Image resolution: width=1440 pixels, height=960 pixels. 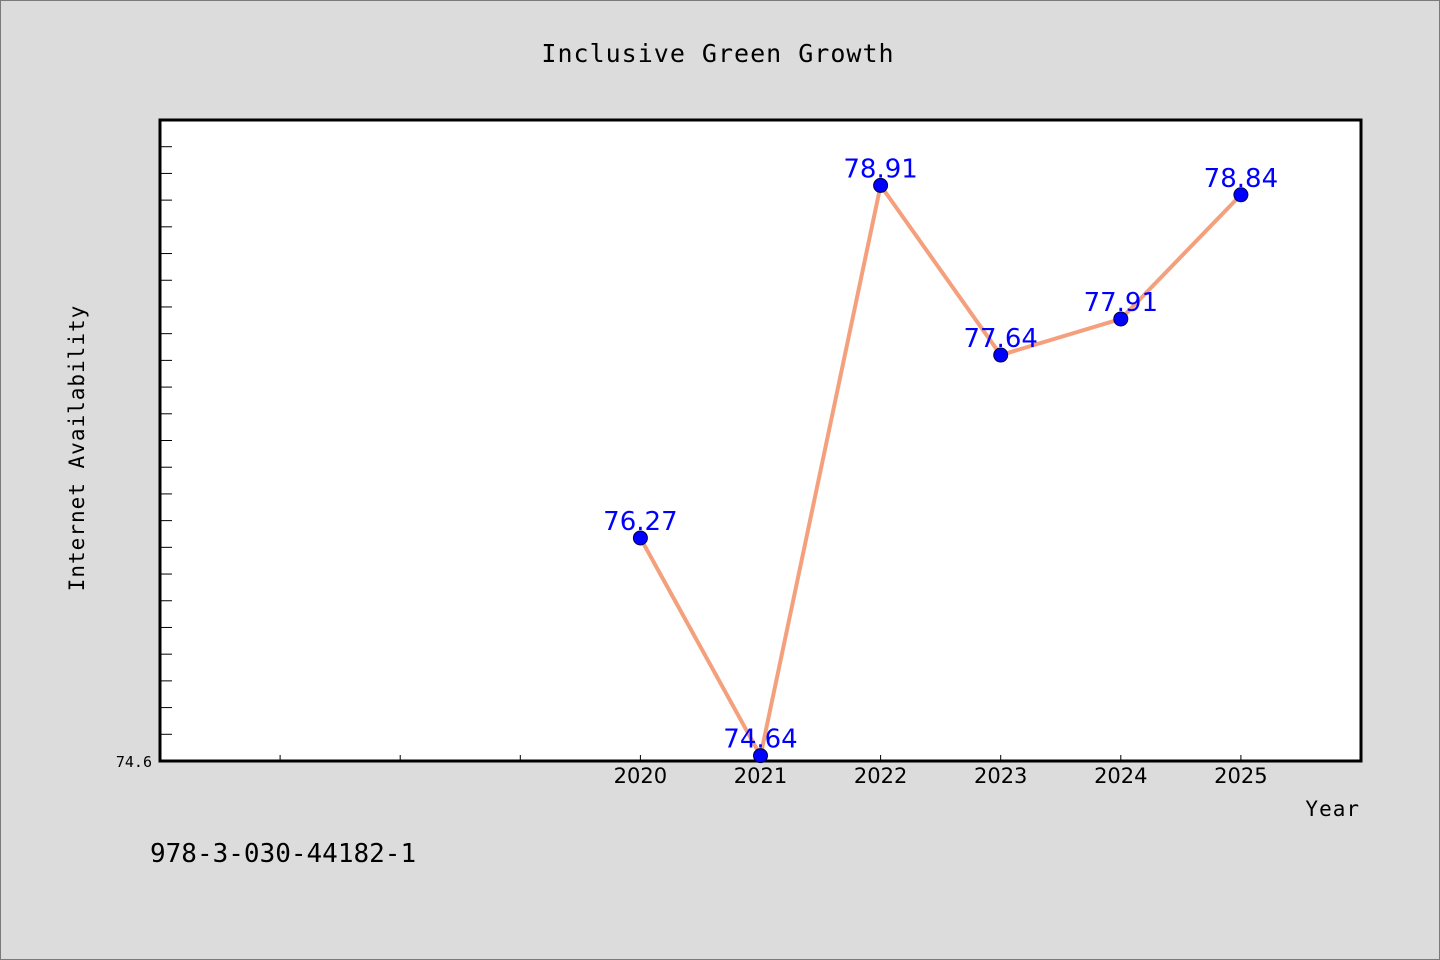 What do you see at coordinates (941, 776) in the screenshot?
I see `x-axis-tick-labels: 2020 2021 2022 2023 2024 2025` at bounding box center [941, 776].